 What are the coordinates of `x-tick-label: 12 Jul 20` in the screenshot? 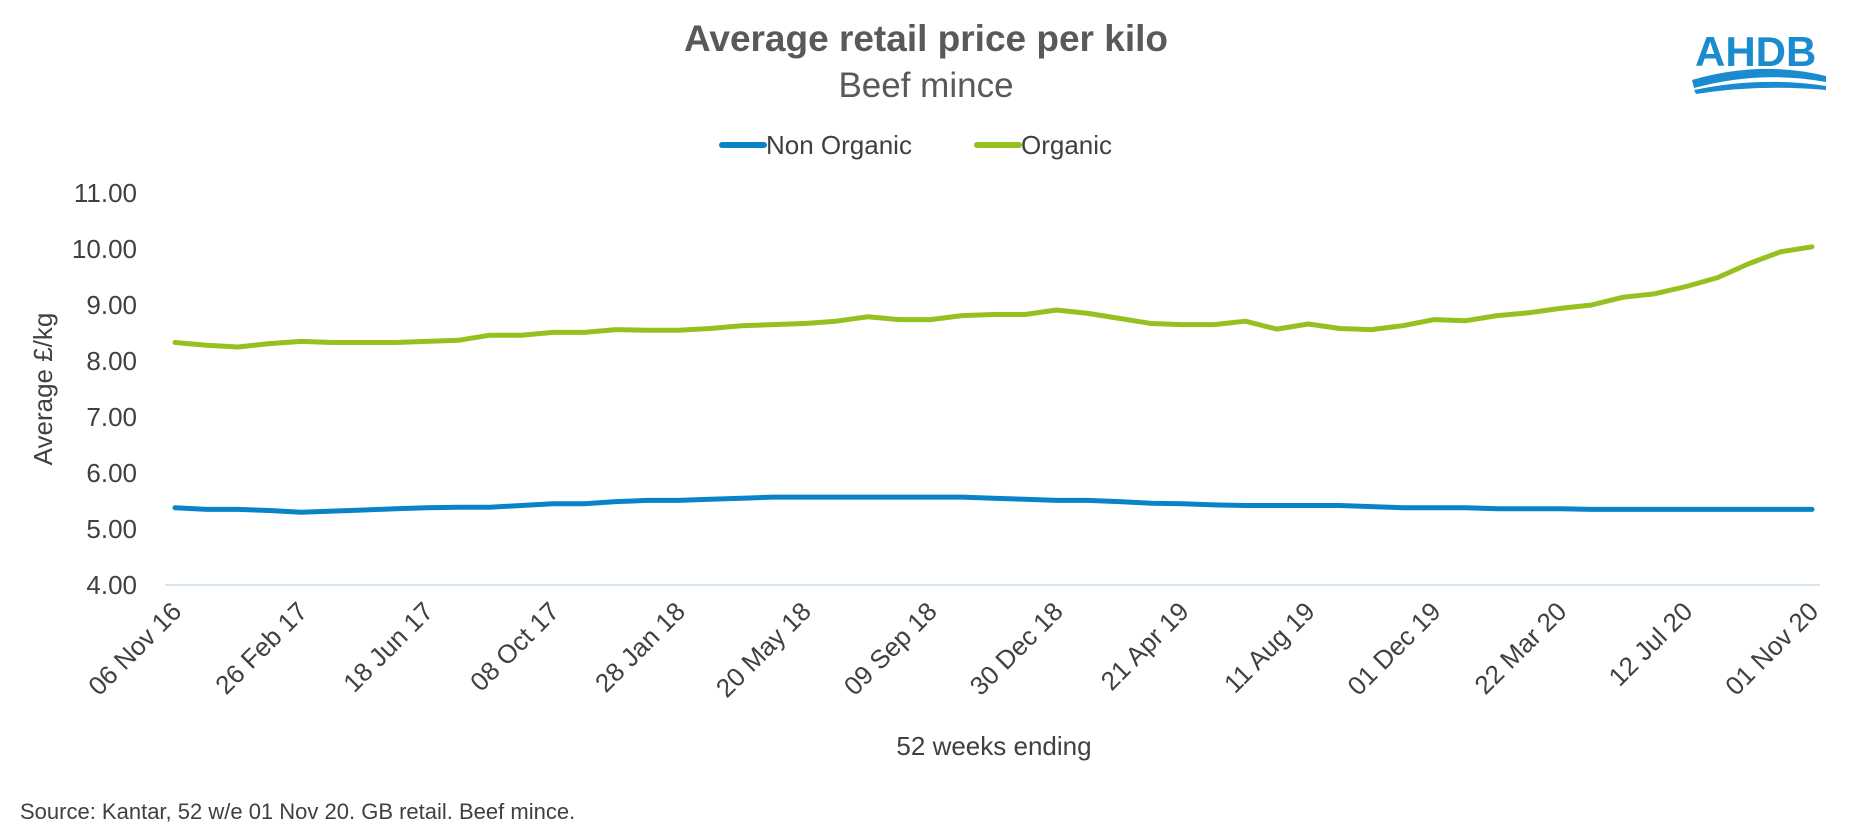 It's located at (1650, 644).